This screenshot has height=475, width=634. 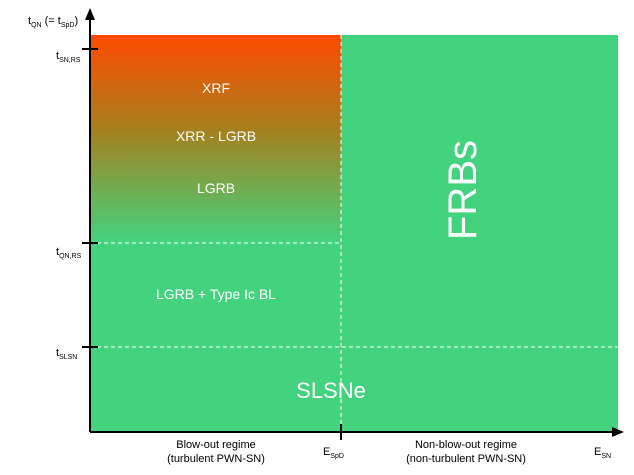 I want to click on y-axis-arrow, so click(x=90, y=14).